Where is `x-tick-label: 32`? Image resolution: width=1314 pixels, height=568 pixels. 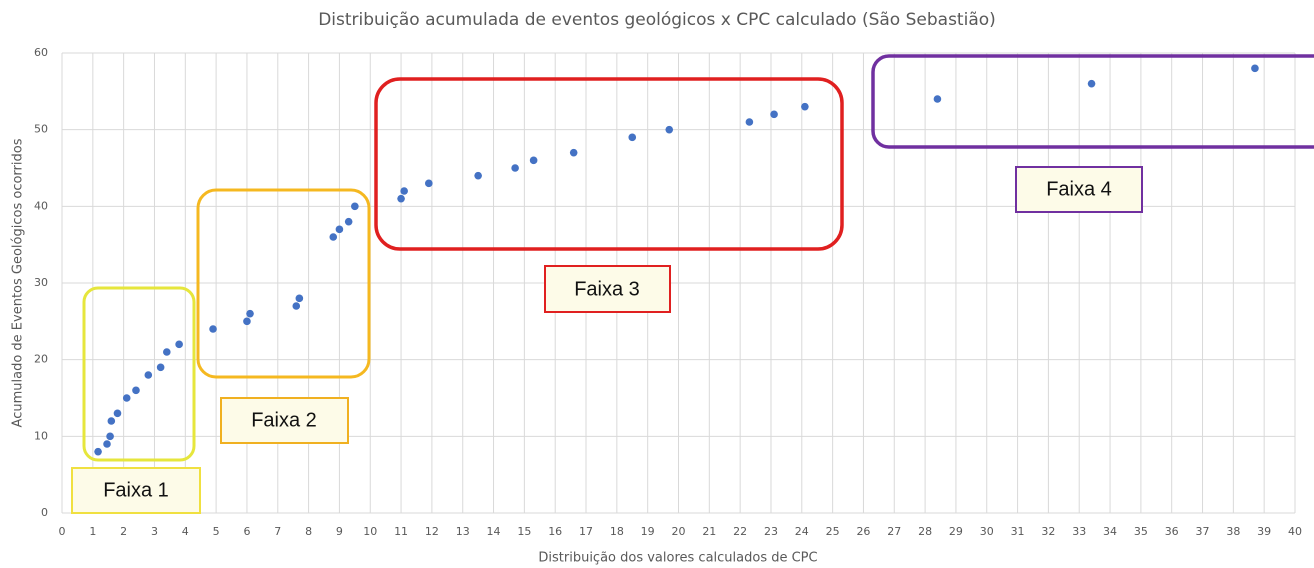 x-tick-label: 32 is located at coordinates (1048, 531).